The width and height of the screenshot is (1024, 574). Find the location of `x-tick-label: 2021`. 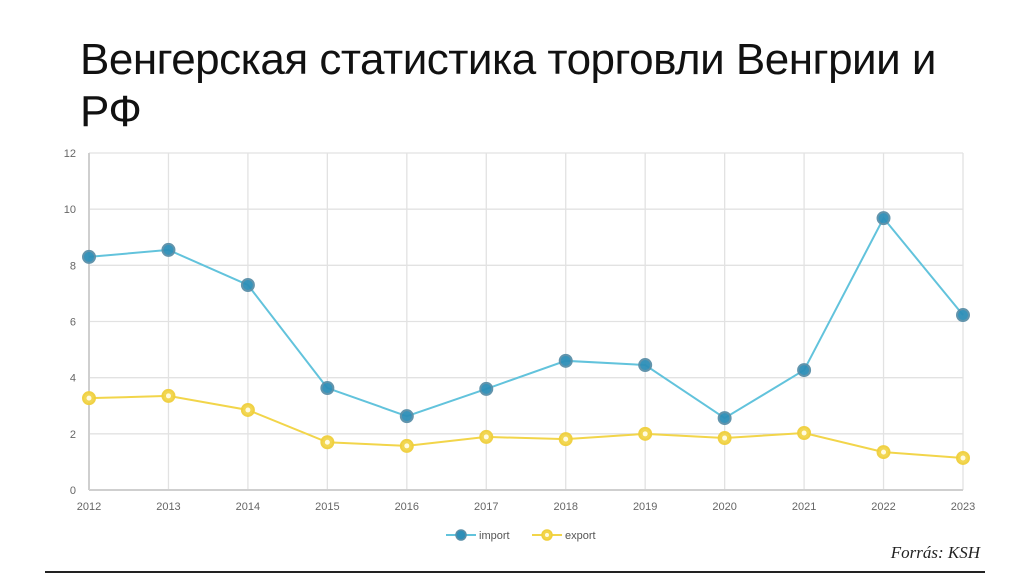

x-tick-label: 2021 is located at coordinates (804, 507).